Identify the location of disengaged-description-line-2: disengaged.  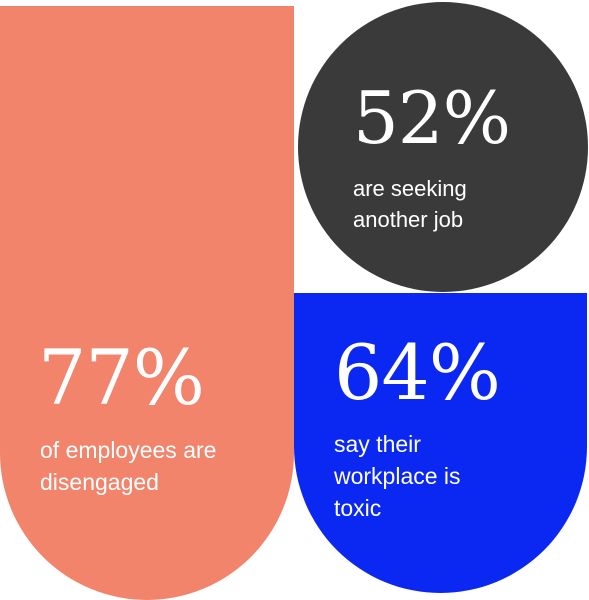
(99, 482).